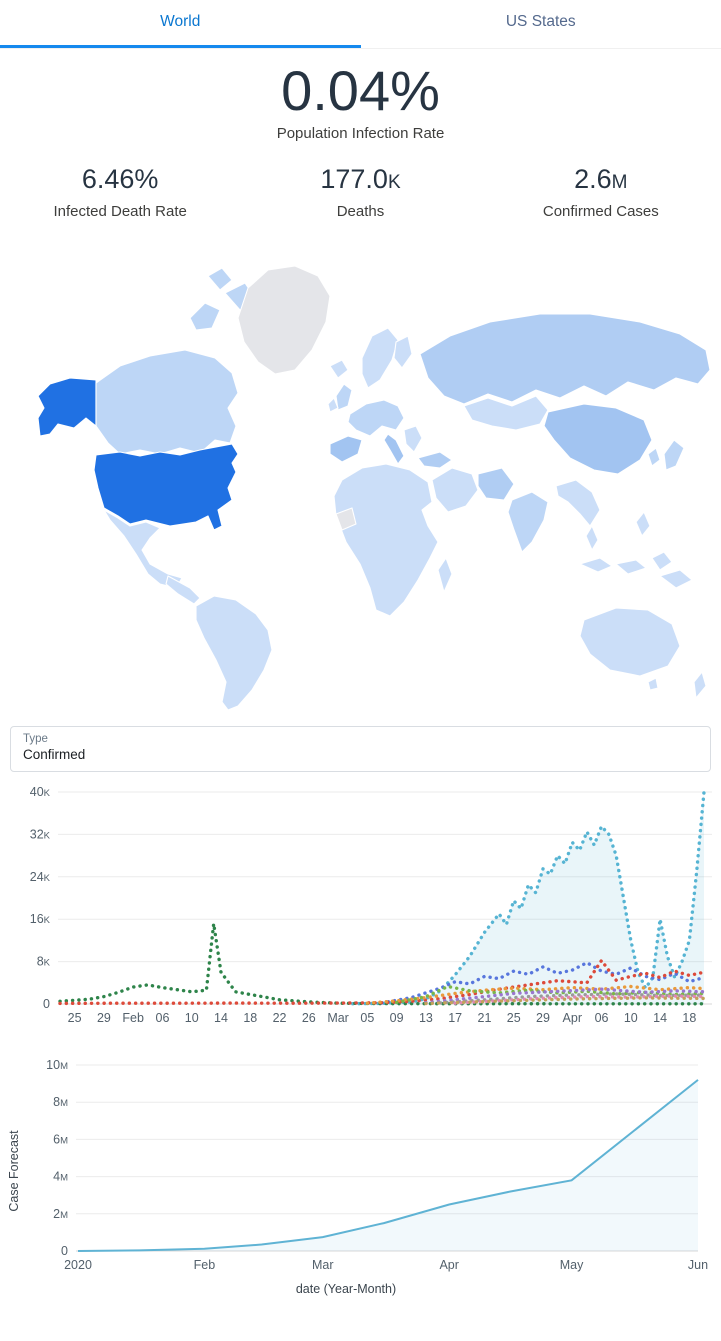 This screenshot has width=721, height=1341. I want to click on map-region-australia, so click(630, 642).